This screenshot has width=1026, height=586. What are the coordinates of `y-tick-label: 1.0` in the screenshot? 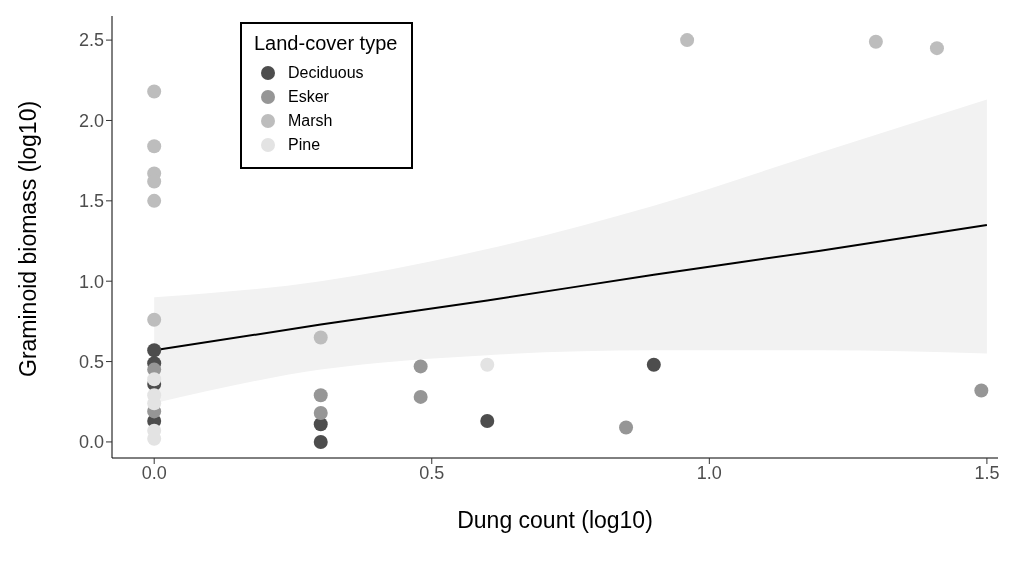 It's located at (91, 281).